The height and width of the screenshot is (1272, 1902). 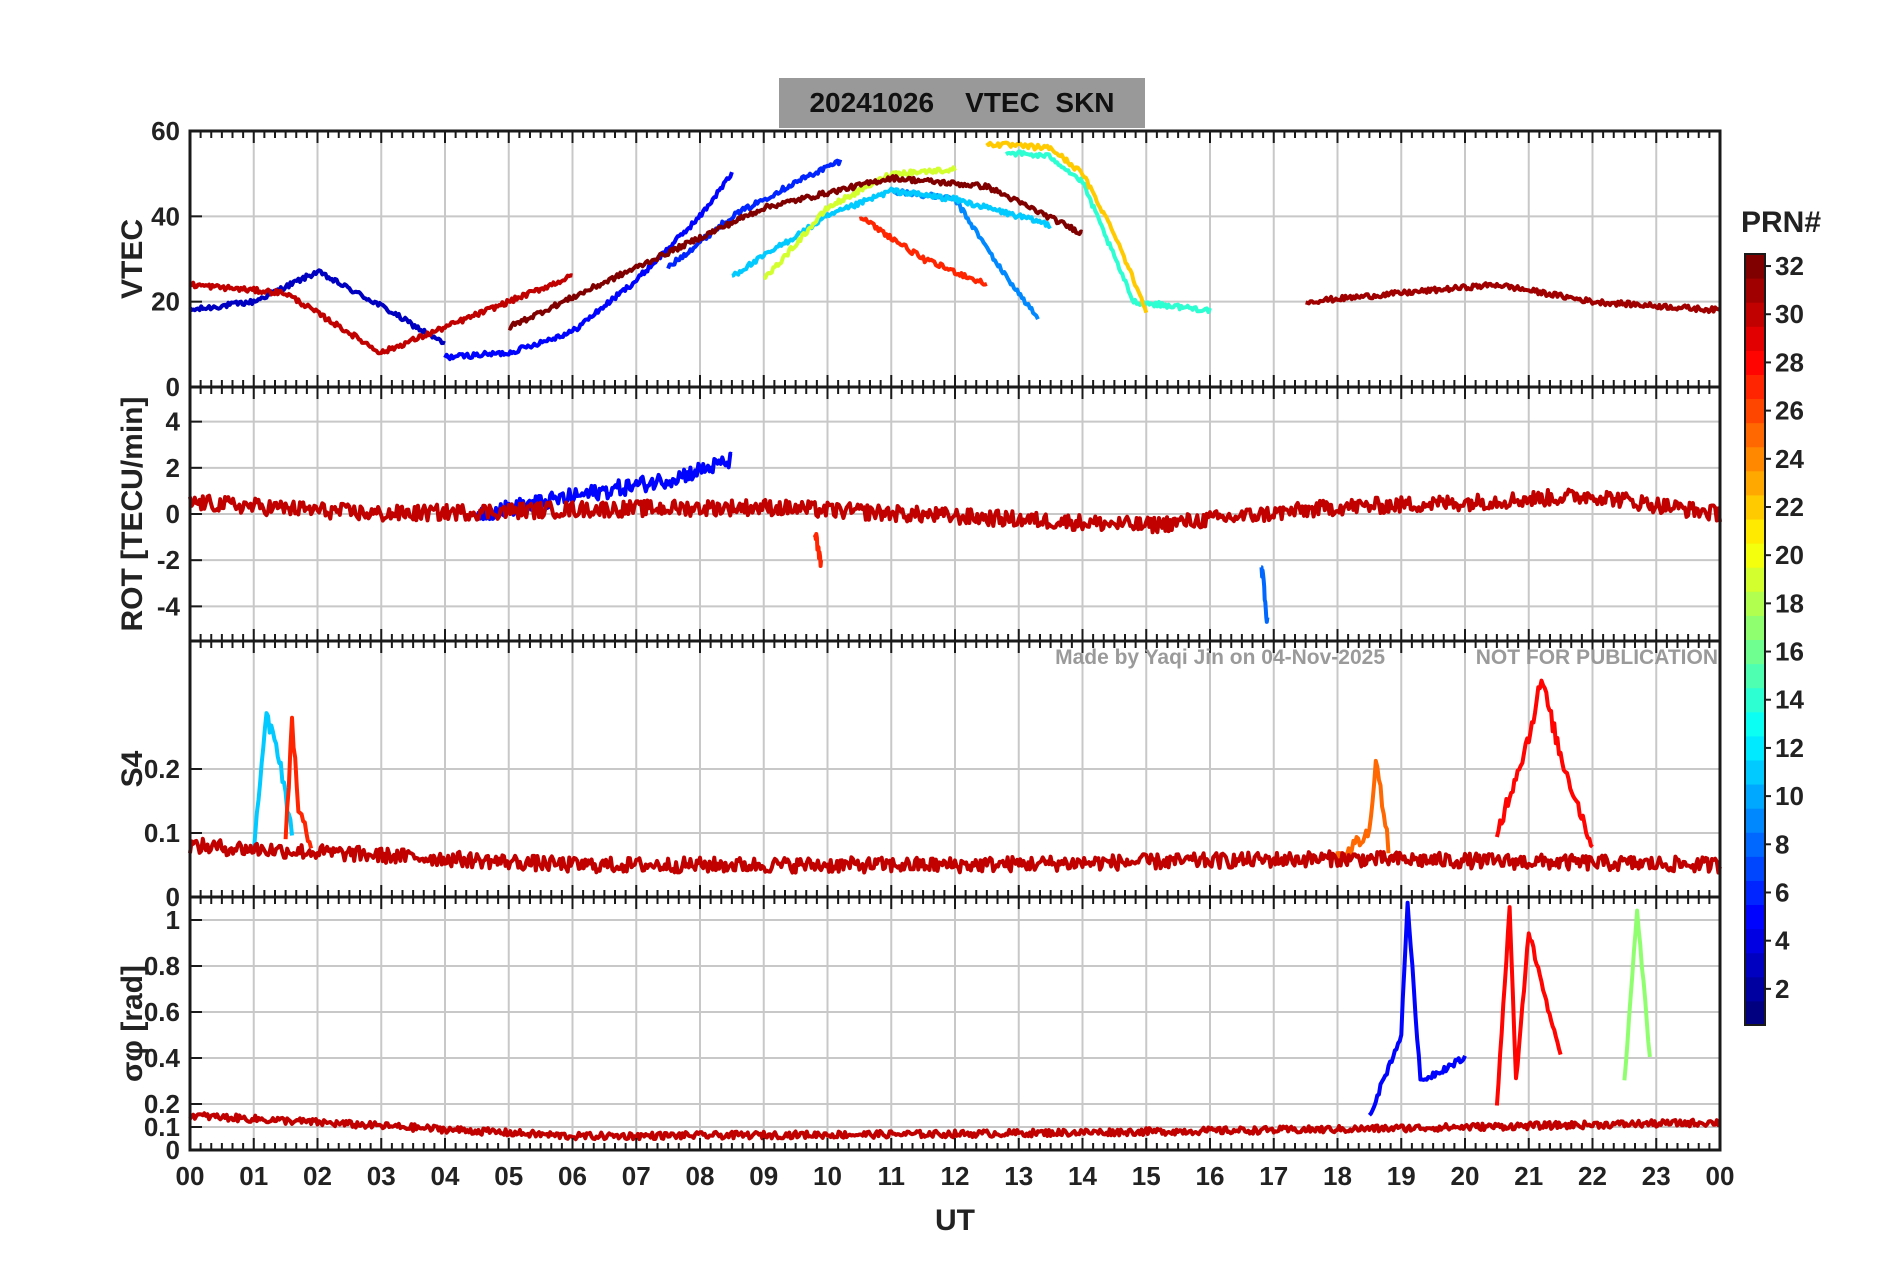 What do you see at coordinates (508, 1176) in the screenshot?
I see `x-tick-label: 05` at bounding box center [508, 1176].